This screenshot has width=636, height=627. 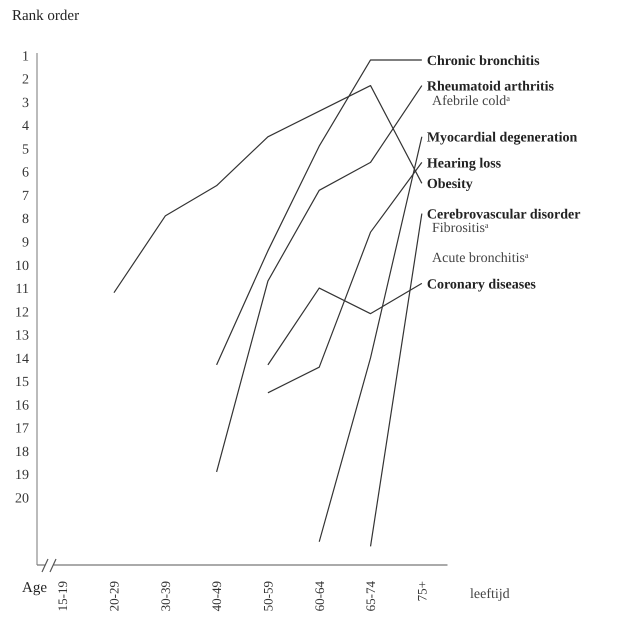 I want to click on series-label: Hearing loss, so click(x=464, y=164).